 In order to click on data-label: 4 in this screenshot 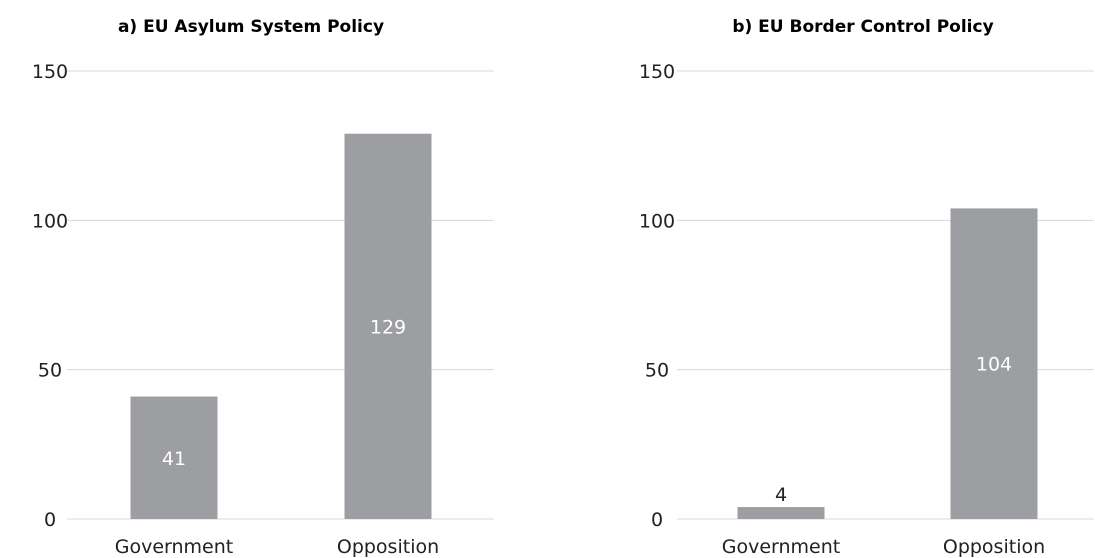, I will do `click(781, 495)`.